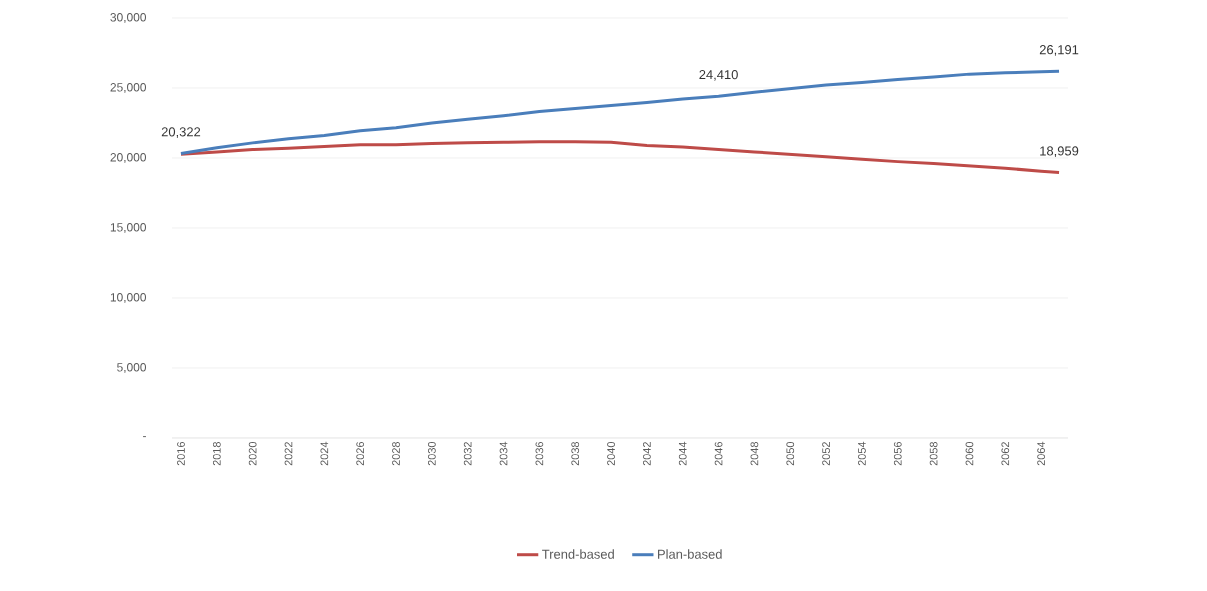 This screenshot has width=1207, height=591. What do you see at coordinates (1005, 454) in the screenshot?
I see `x-tick-label: 2062` at bounding box center [1005, 454].